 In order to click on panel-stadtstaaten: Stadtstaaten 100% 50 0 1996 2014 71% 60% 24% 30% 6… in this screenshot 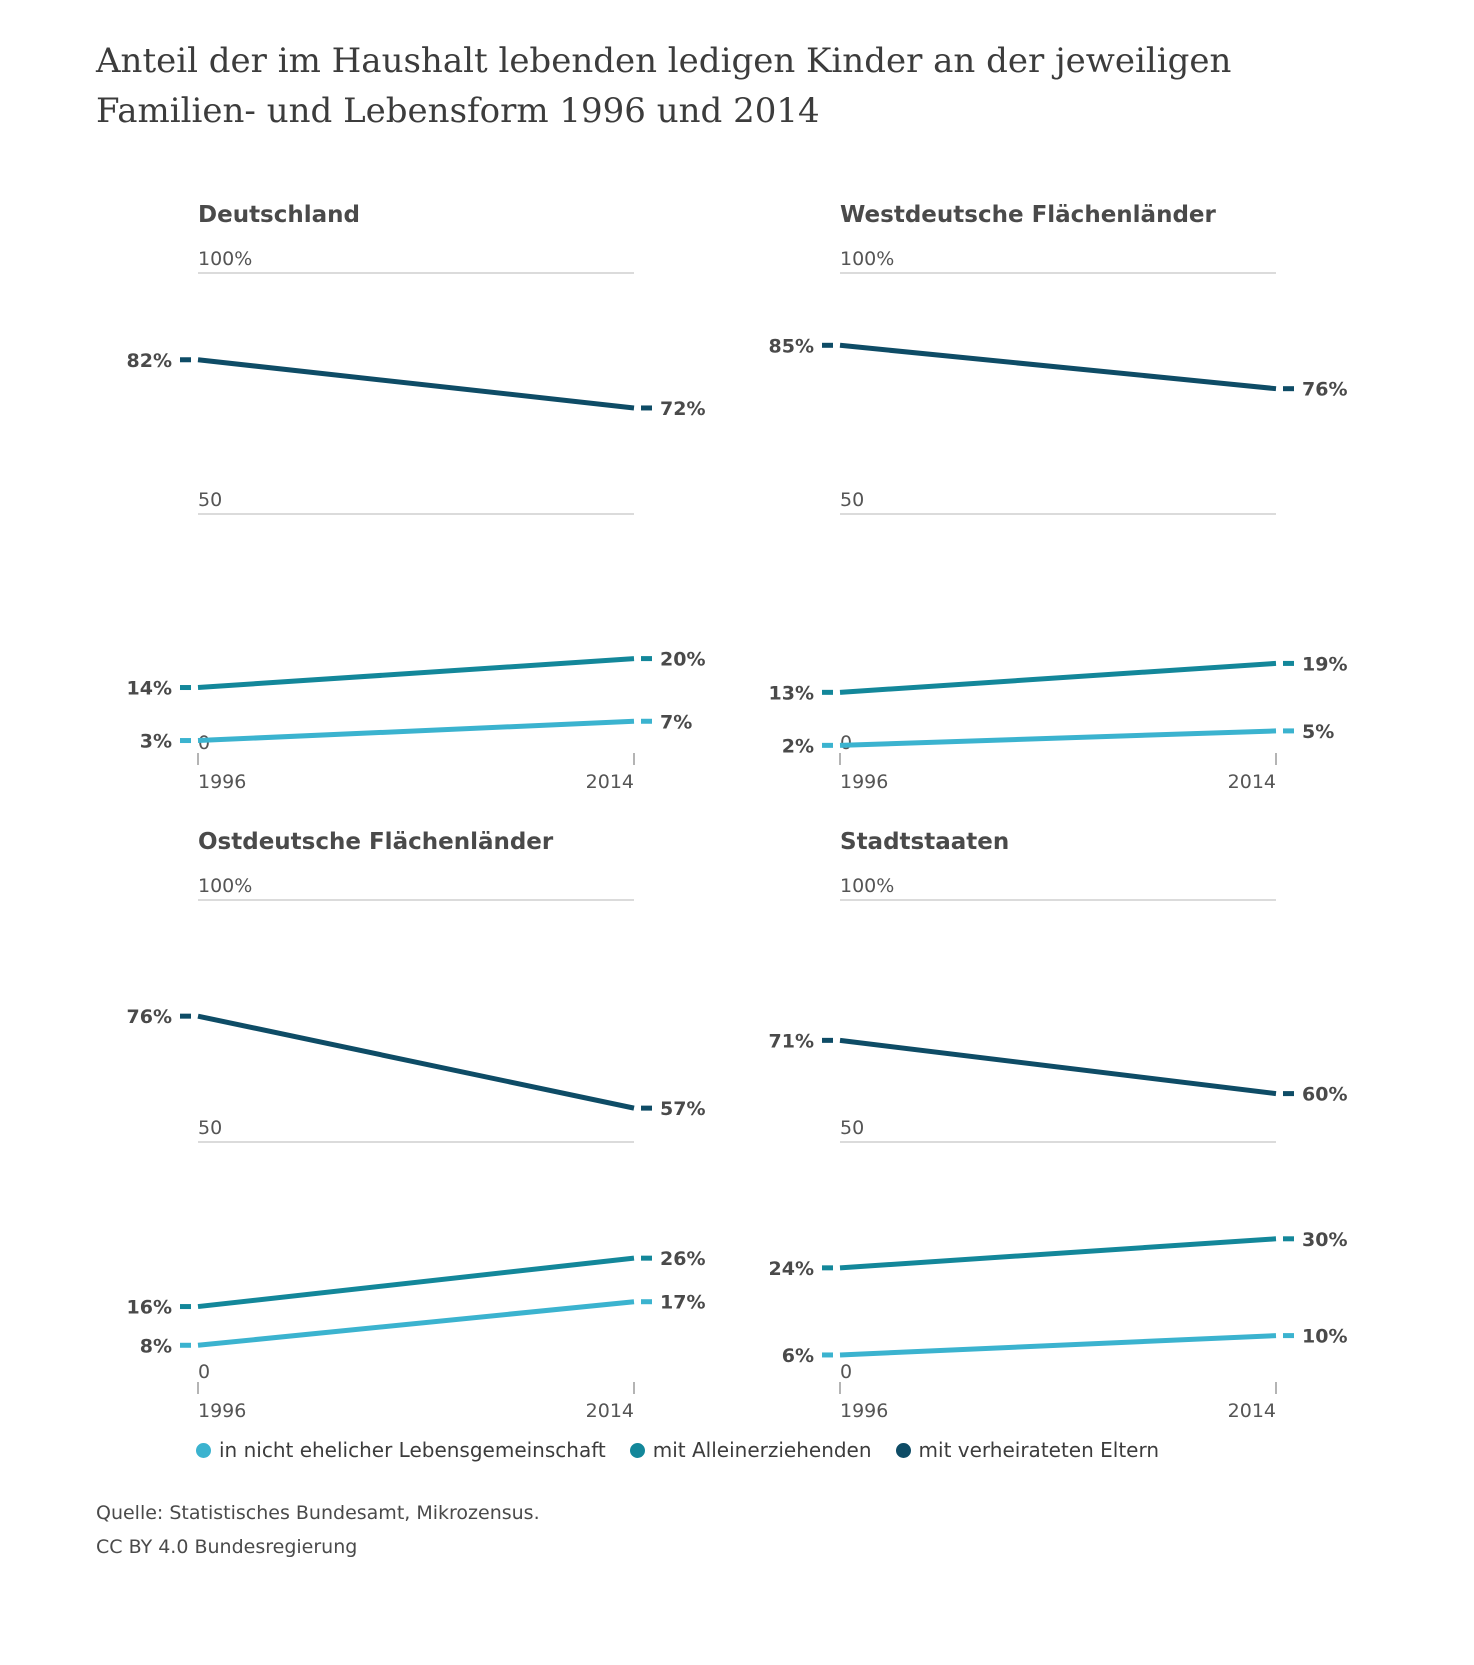, I will do `click(1058, 1125)`.